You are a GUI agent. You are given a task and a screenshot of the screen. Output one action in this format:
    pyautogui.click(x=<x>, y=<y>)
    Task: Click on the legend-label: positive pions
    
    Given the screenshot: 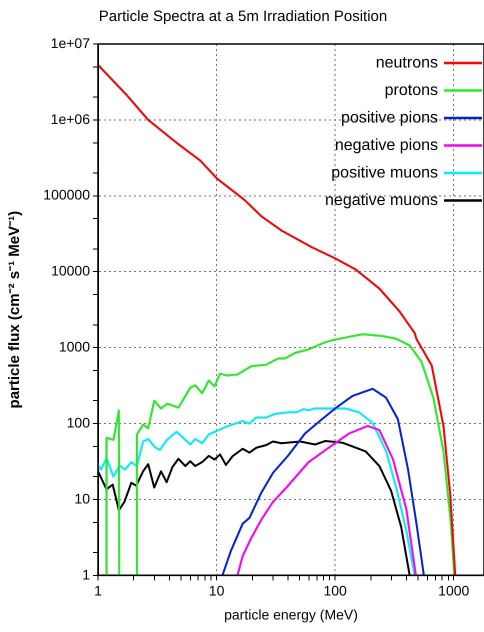 What is the action you would take?
    pyautogui.click(x=389, y=117)
    